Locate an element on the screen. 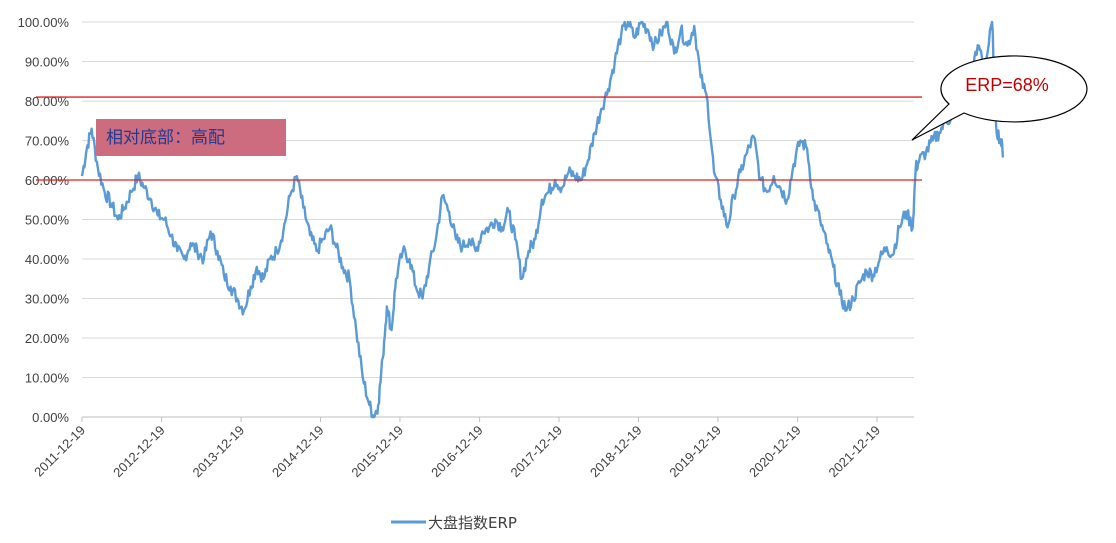 This screenshot has width=1116, height=543. x-tick-label: 2021-12-19 is located at coordinates (854, 452).